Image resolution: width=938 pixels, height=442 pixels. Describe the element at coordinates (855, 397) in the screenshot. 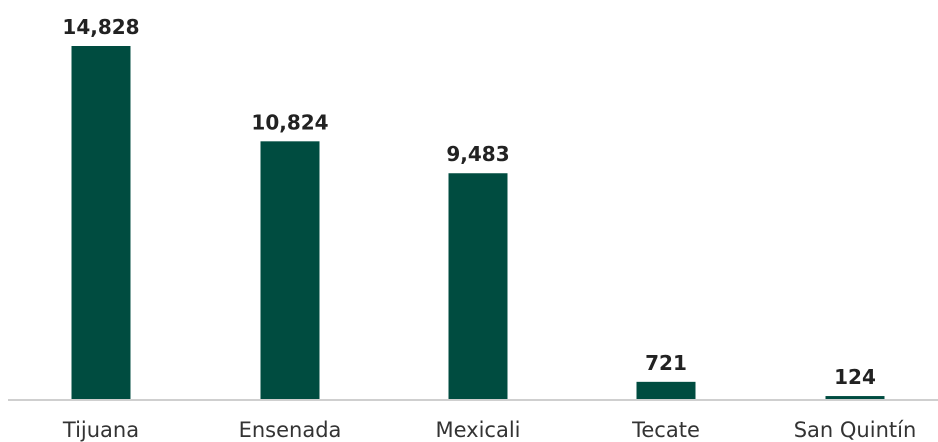

I see `bar-san-quint-n` at that location.